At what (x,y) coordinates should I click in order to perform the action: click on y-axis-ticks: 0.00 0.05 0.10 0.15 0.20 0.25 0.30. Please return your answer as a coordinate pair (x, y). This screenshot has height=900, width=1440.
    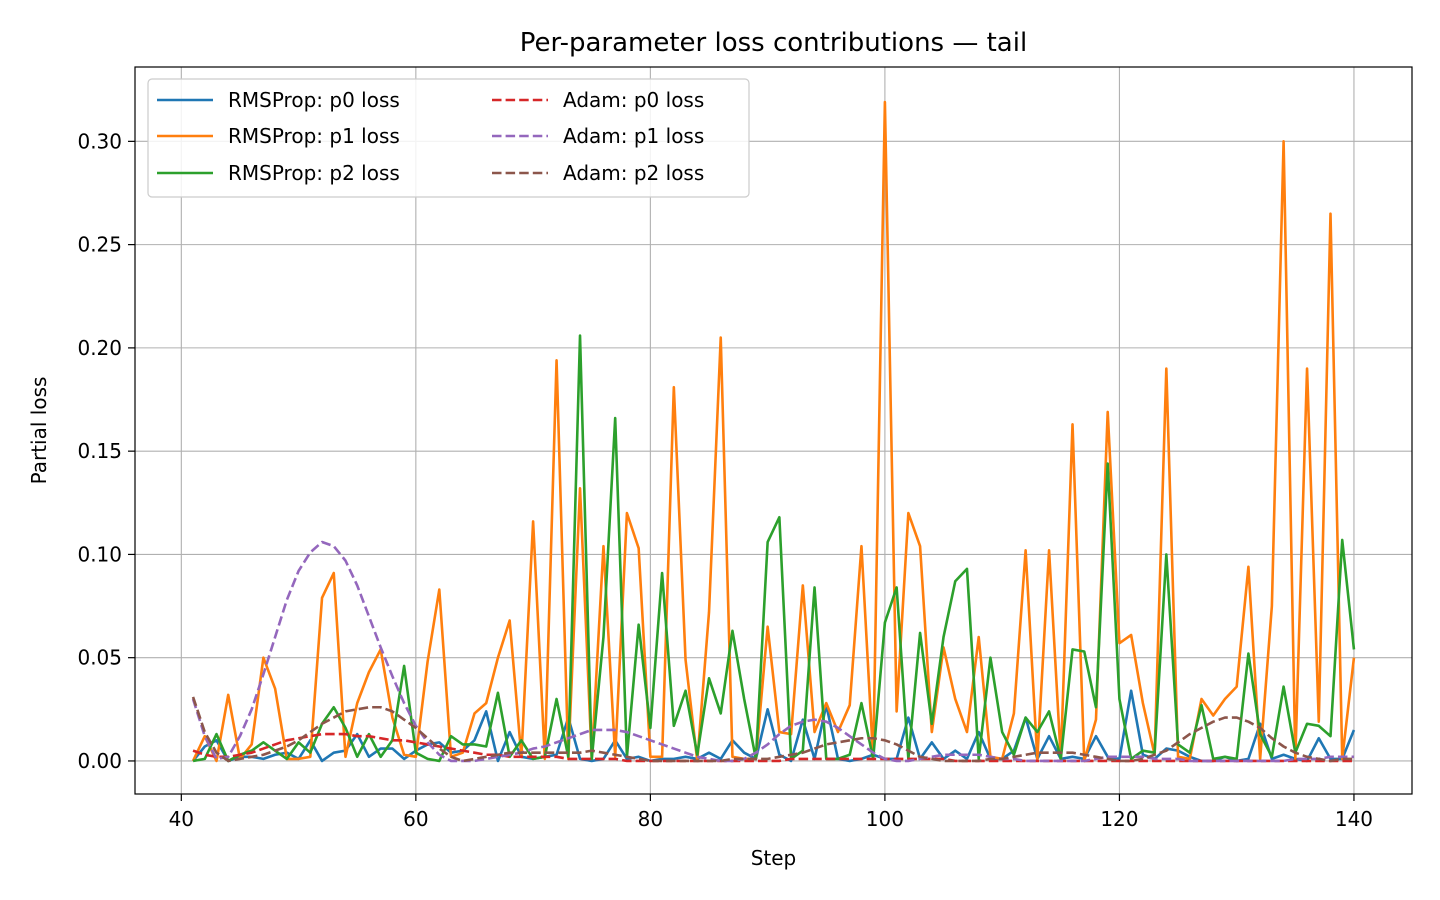
    Looking at the image, I should click on (106, 451).